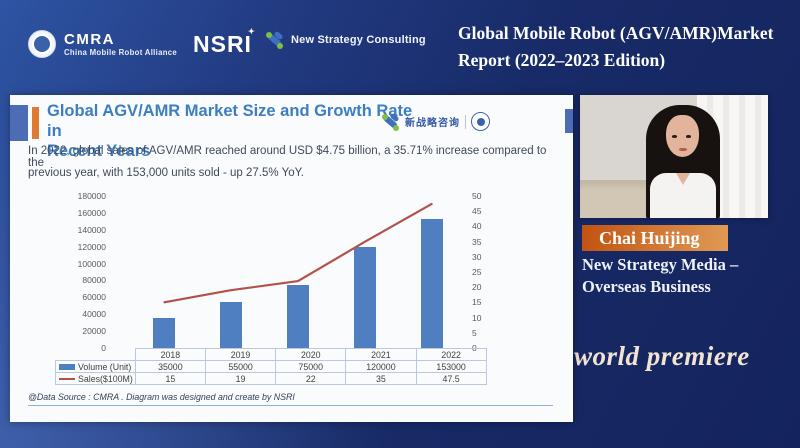 This screenshot has width=800, height=448. What do you see at coordinates (311, 366) in the screenshot?
I see `table-cell: 75000` at bounding box center [311, 366].